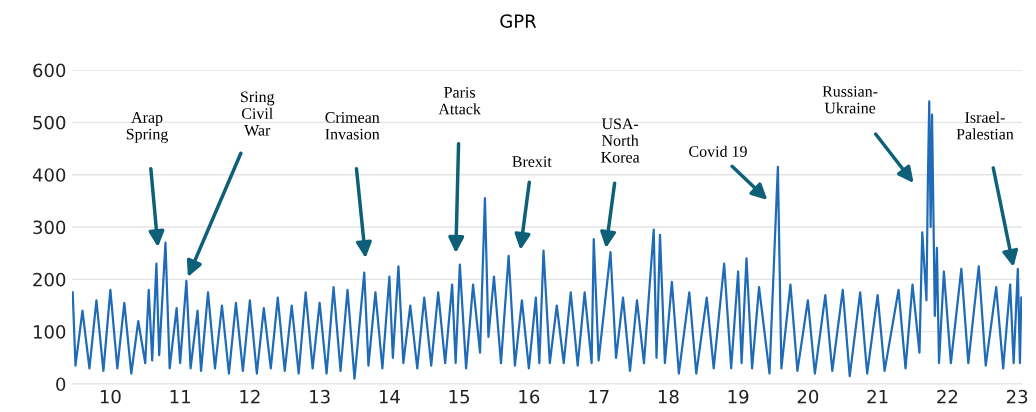 The width and height of the screenshot is (1036, 412). I want to click on annotation: Arap Spring, so click(147, 127).